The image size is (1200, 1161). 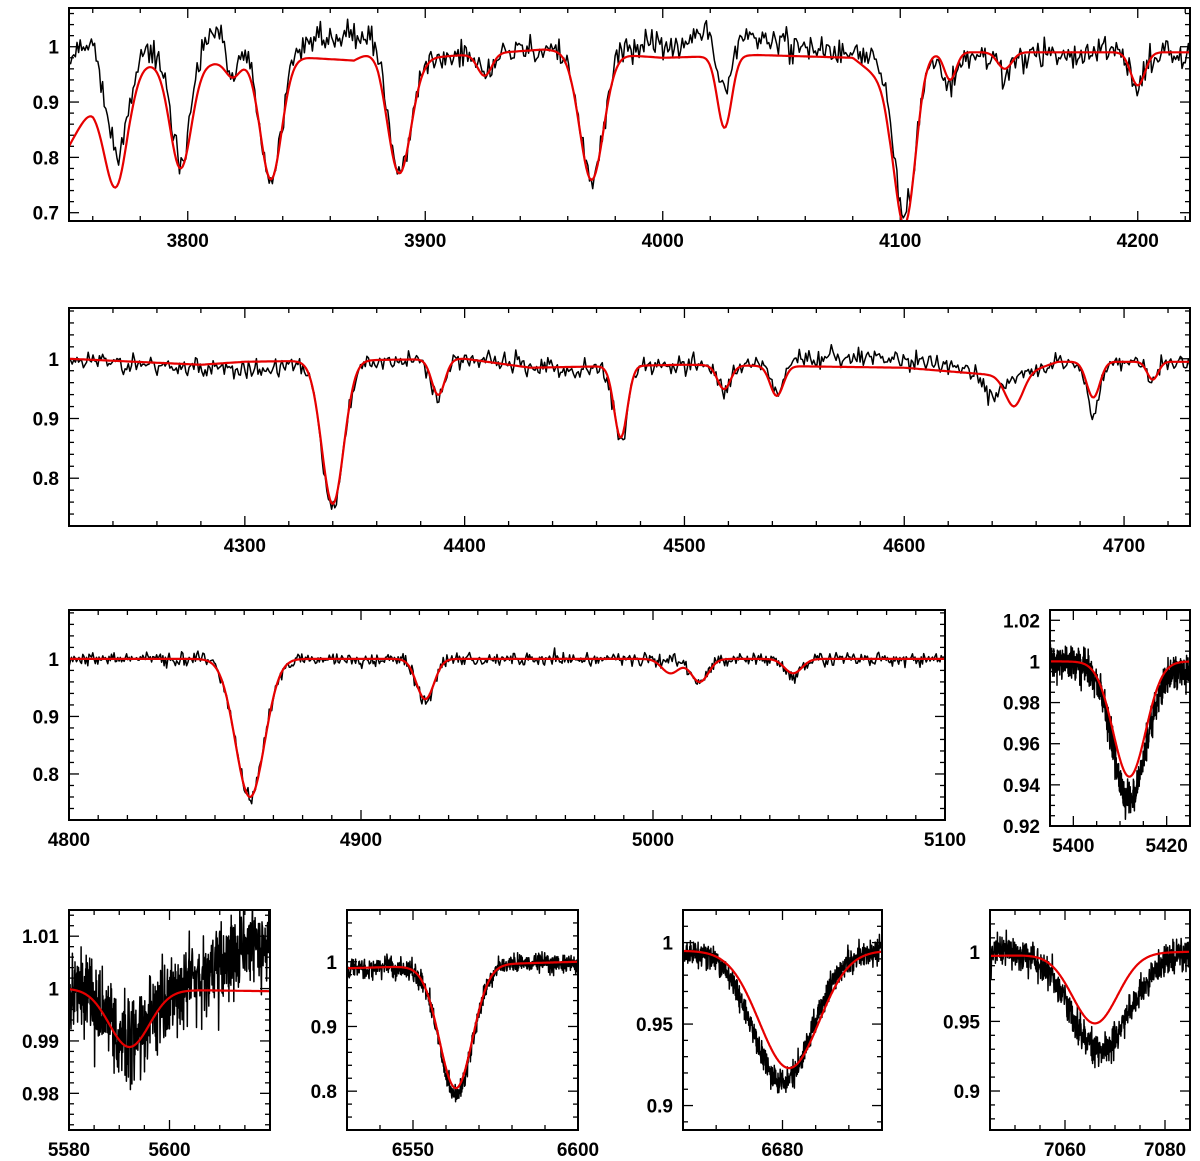 What do you see at coordinates (69, 840) in the screenshot?
I see `x-tick-label: 4800` at bounding box center [69, 840].